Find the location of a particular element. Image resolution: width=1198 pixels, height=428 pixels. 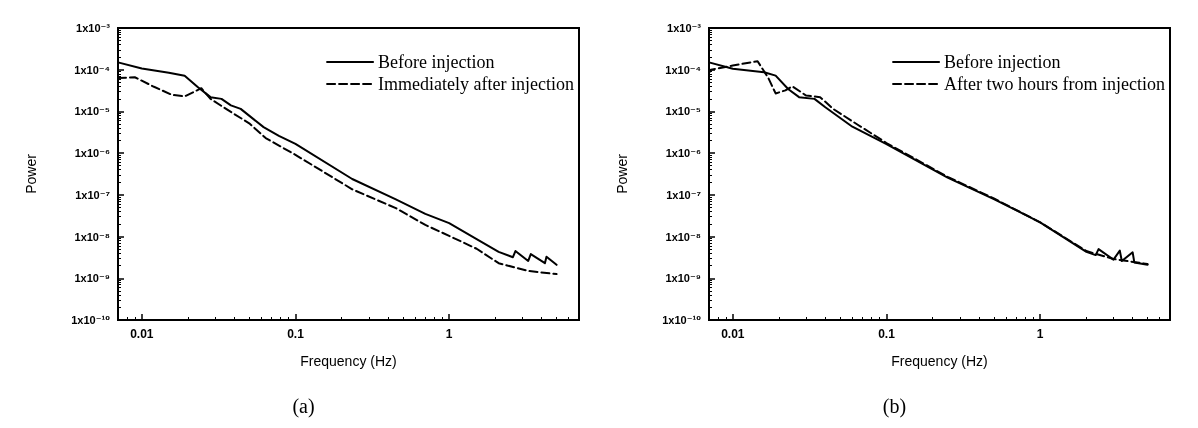

legend-label: After two hours from injection is located at coordinates (1054, 84).